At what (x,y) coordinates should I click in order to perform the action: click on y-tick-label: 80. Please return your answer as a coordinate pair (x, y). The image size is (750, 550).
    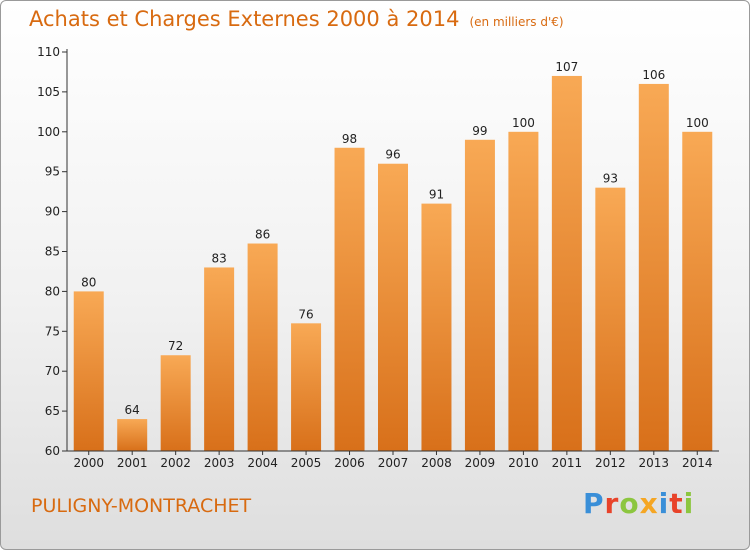
    Looking at the image, I should click on (52, 291).